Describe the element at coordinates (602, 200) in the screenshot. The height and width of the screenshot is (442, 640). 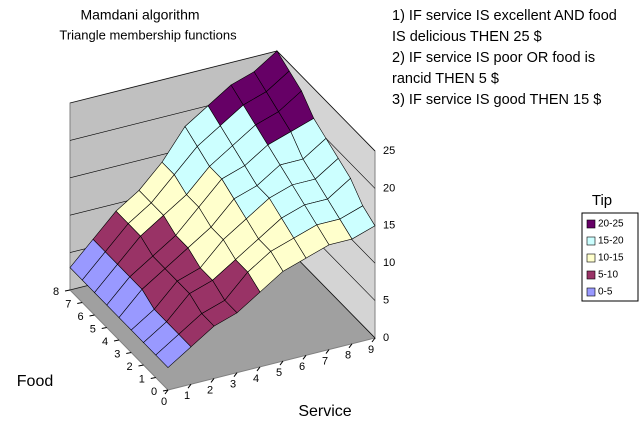
I see `legend-title: Tip` at that location.